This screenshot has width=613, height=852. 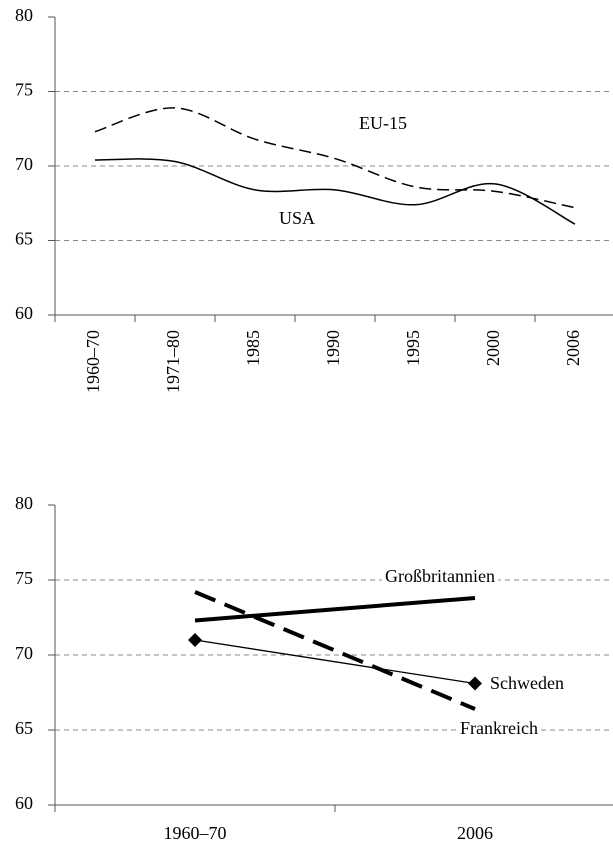 What do you see at coordinates (253, 348) in the screenshot?
I see `x-tick-label: 1985` at bounding box center [253, 348].